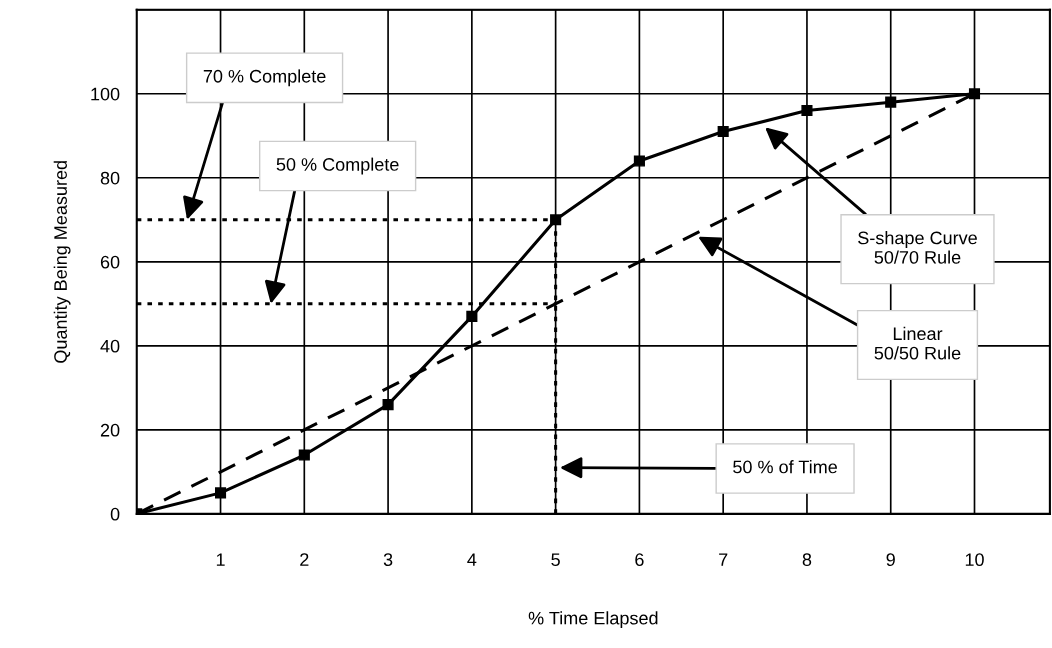 The height and width of the screenshot is (648, 1052). Describe the element at coordinates (110, 430) in the screenshot. I see `y-tick-label: 20` at that location.